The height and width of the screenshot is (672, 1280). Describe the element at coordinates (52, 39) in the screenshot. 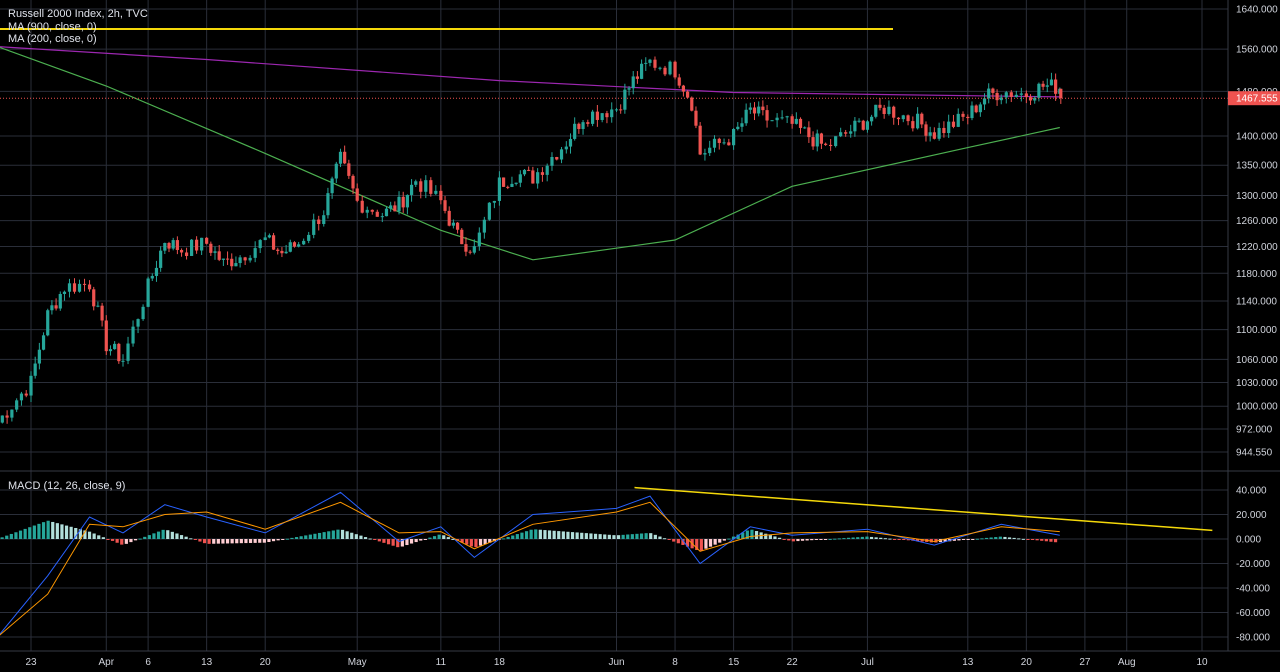

I see `ma200-legend: MA (200, close, 0)` at that location.